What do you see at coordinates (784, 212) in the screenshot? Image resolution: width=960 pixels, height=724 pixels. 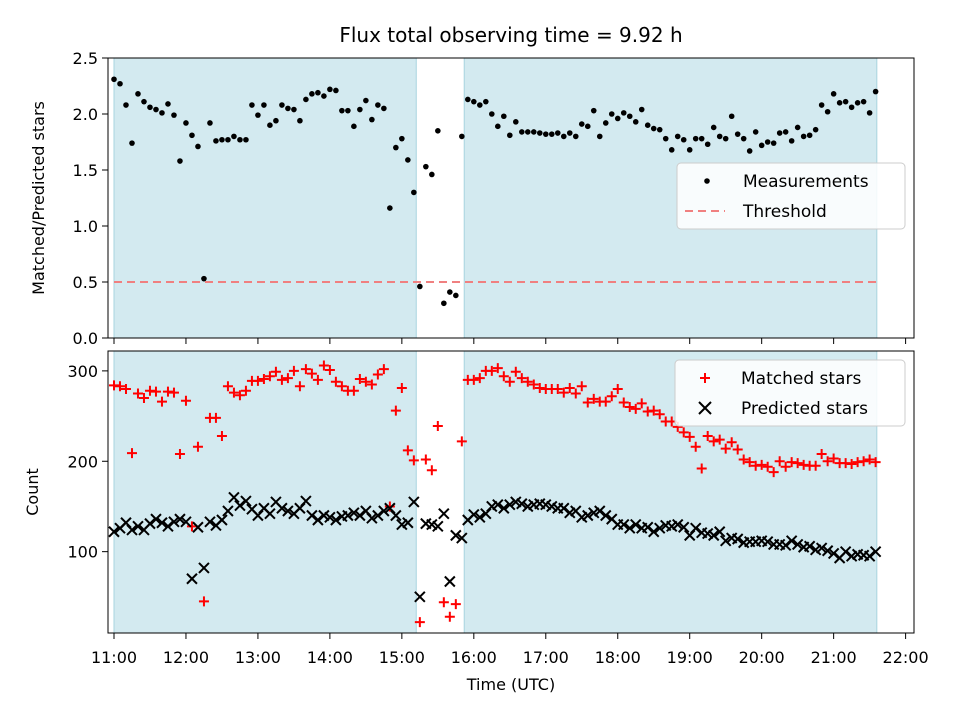 I see `legend-label: Threshold` at bounding box center [784, 212].